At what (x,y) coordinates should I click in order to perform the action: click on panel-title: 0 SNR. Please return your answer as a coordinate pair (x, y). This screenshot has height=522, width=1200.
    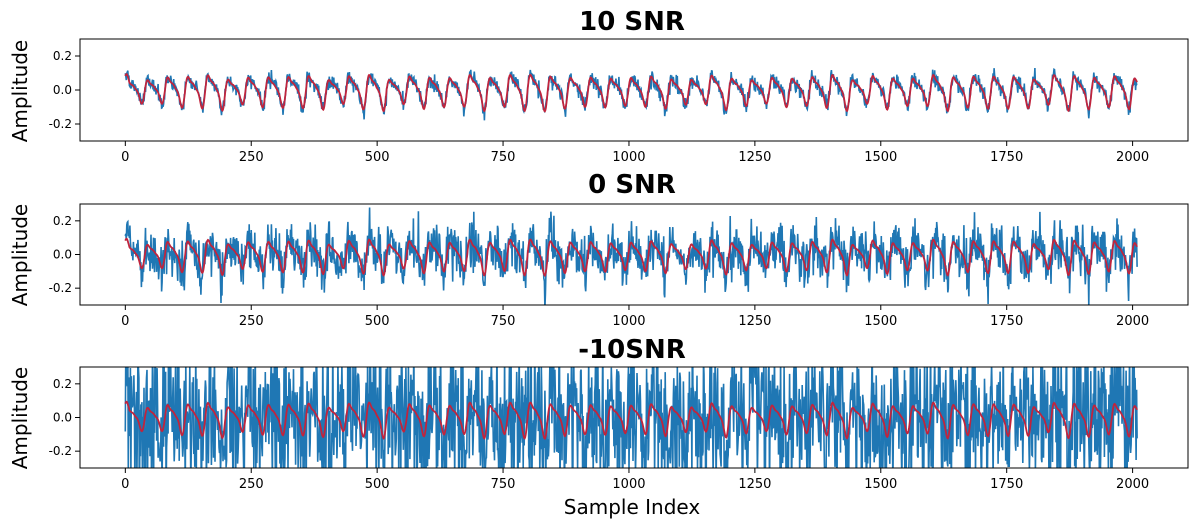
    Looking at the image, I should click on (632, 185).